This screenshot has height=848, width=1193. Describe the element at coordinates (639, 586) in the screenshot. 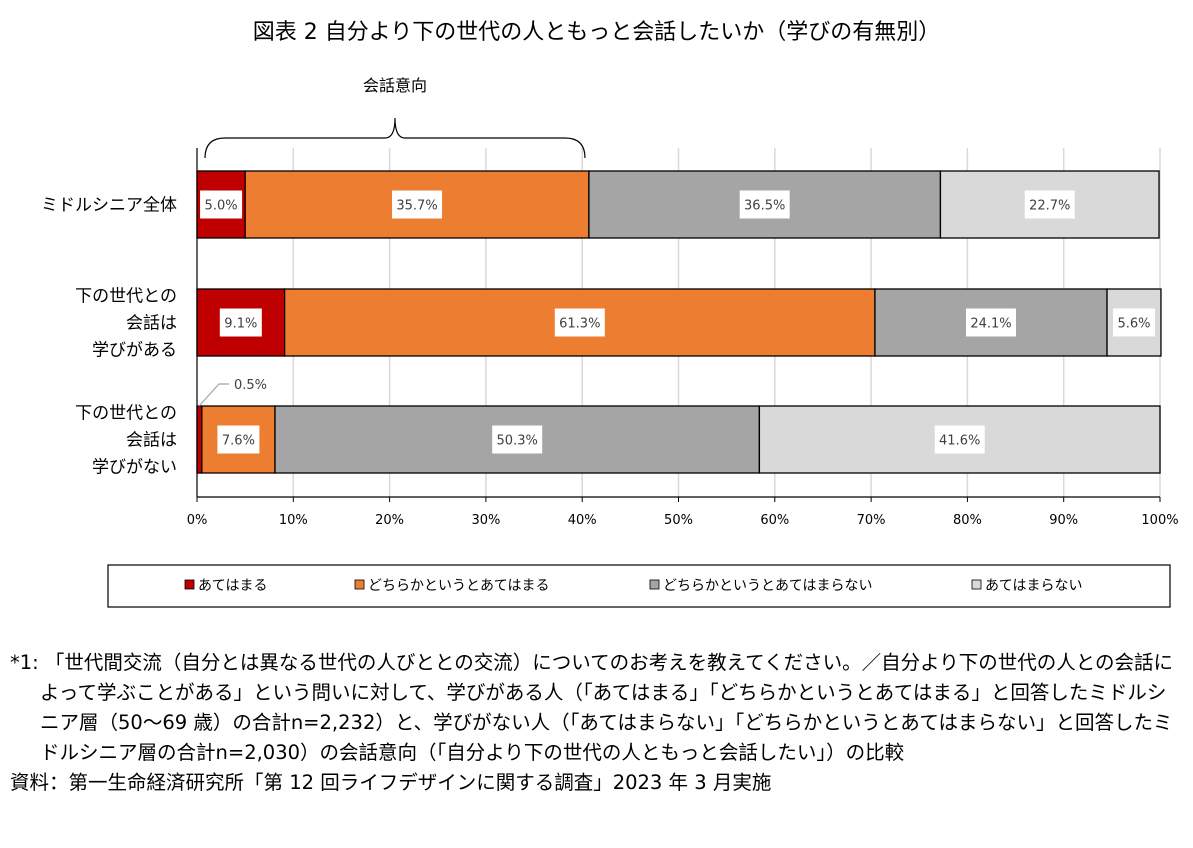

I see `legend-box` at that location.